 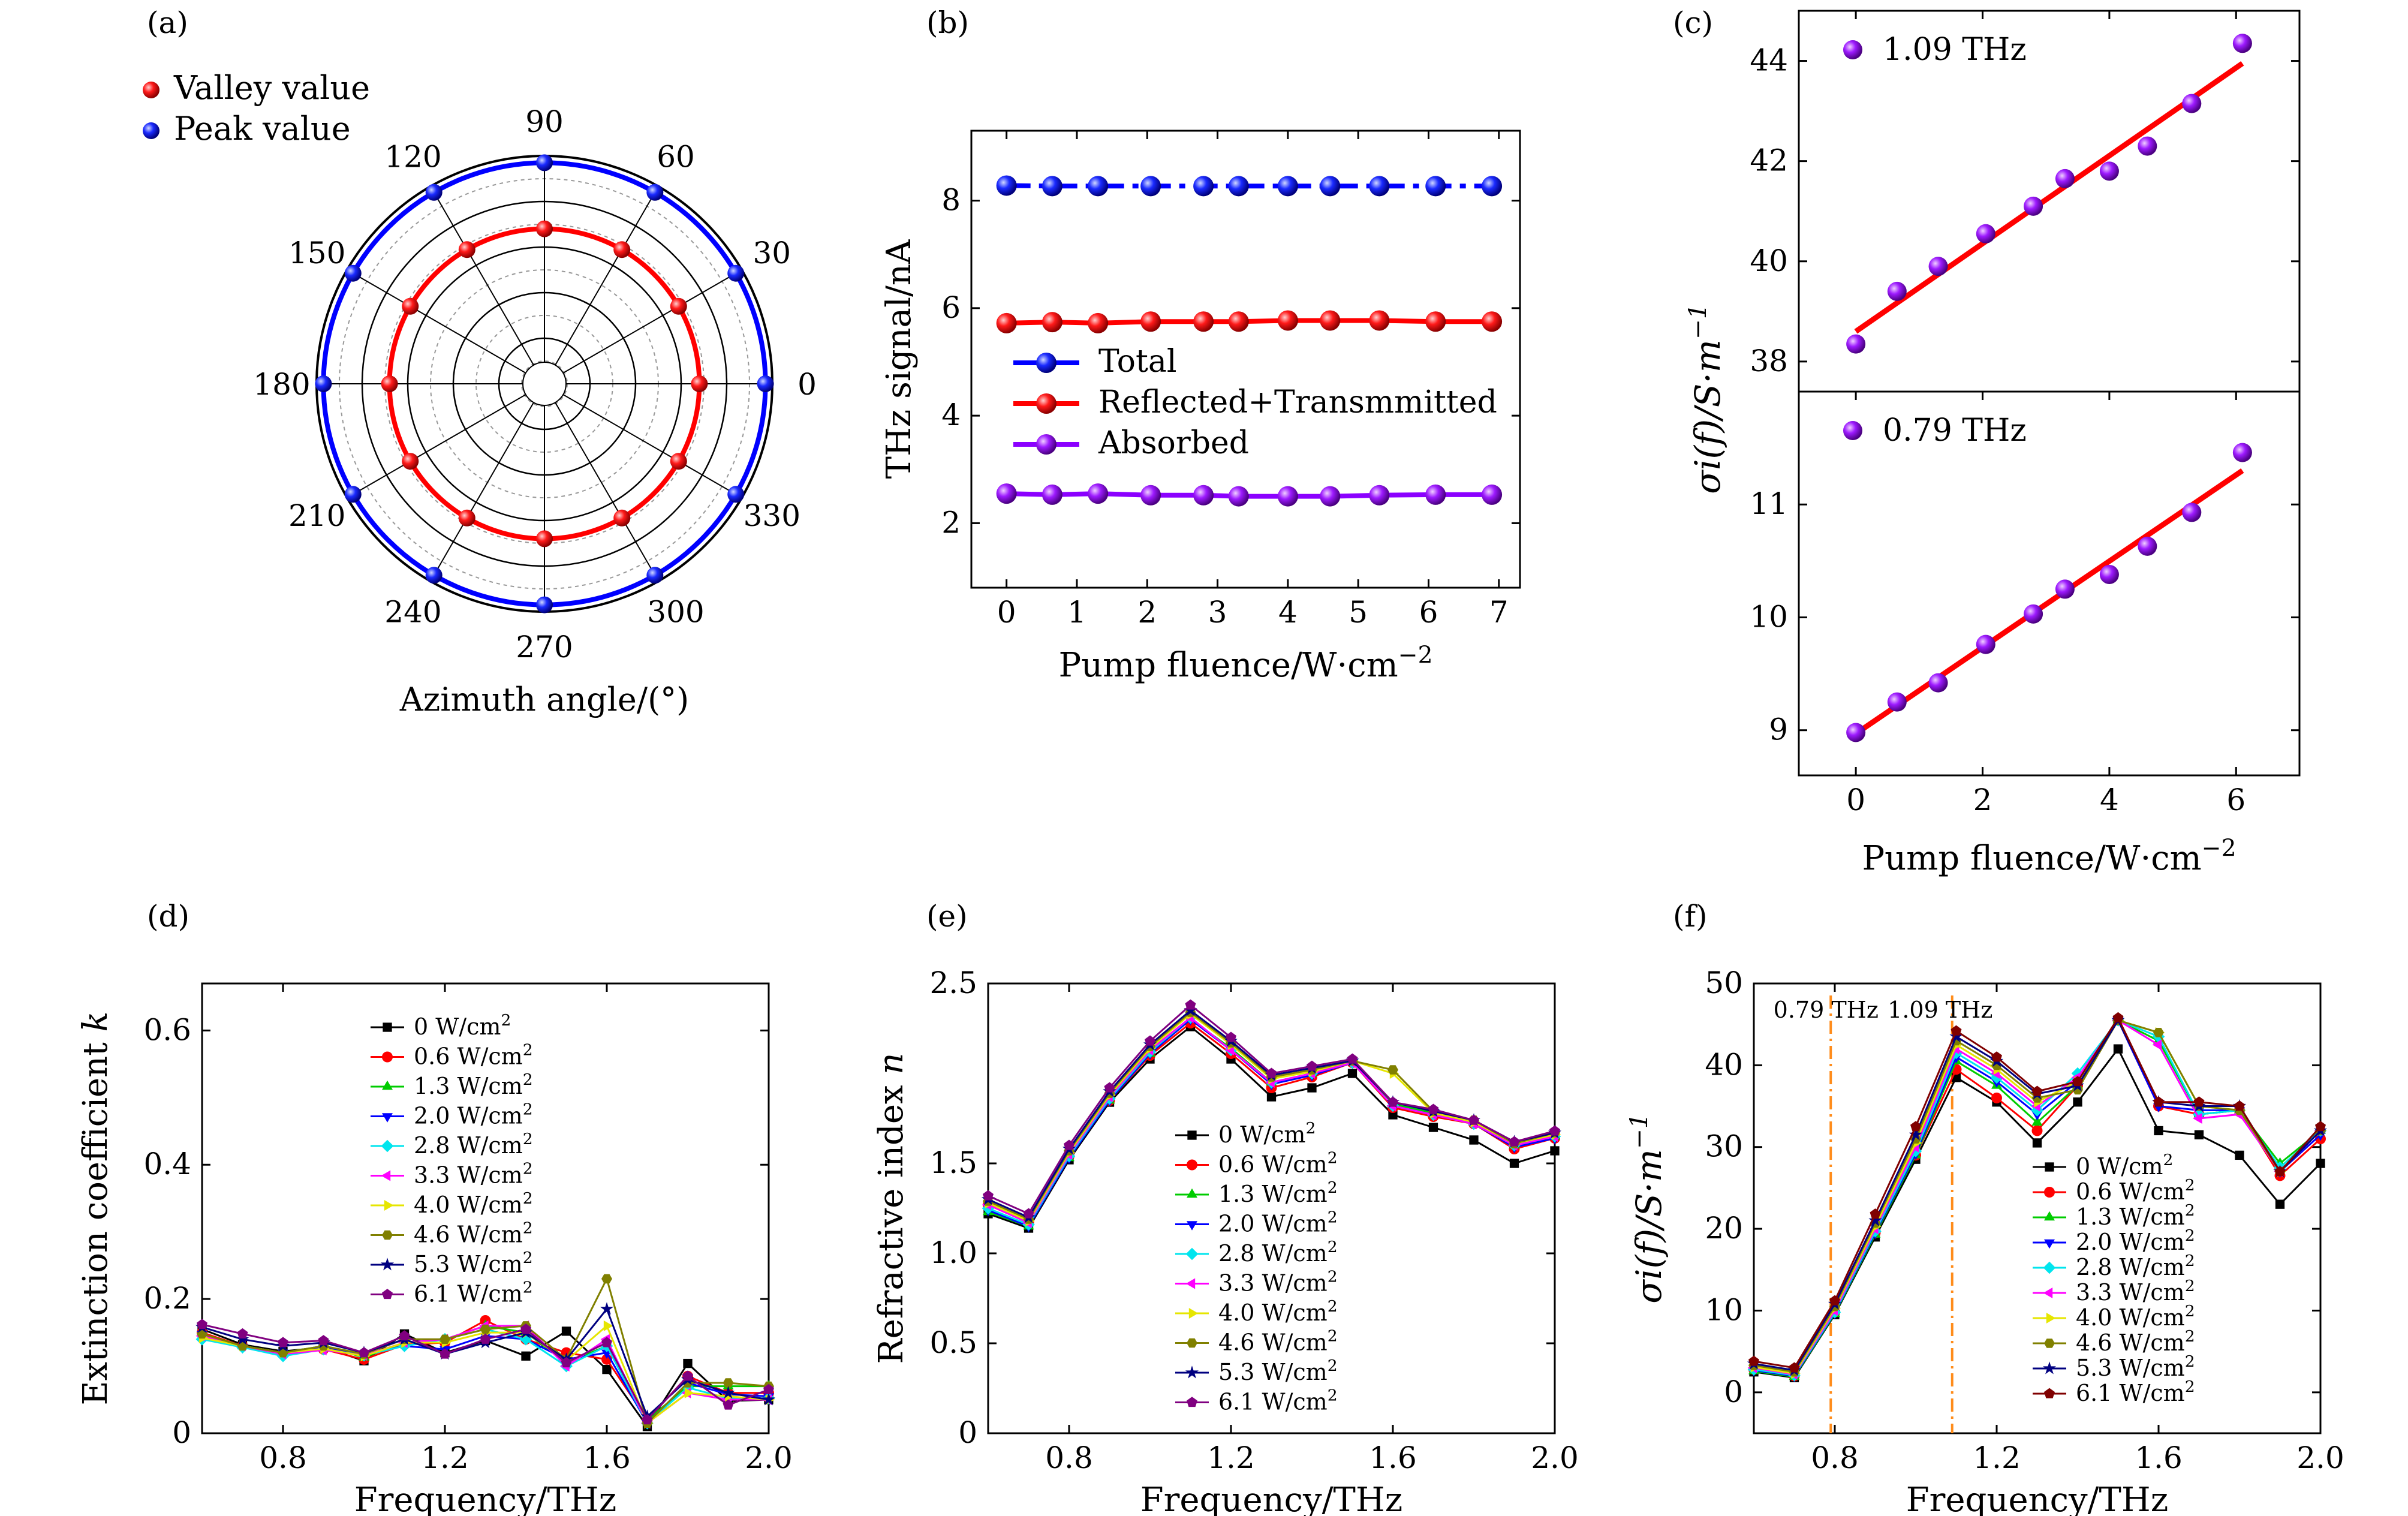 What do you see at coordinates (271, 88) in the screenshot?
I see `legend-label: Valley value` at bounding box center [271, 88].